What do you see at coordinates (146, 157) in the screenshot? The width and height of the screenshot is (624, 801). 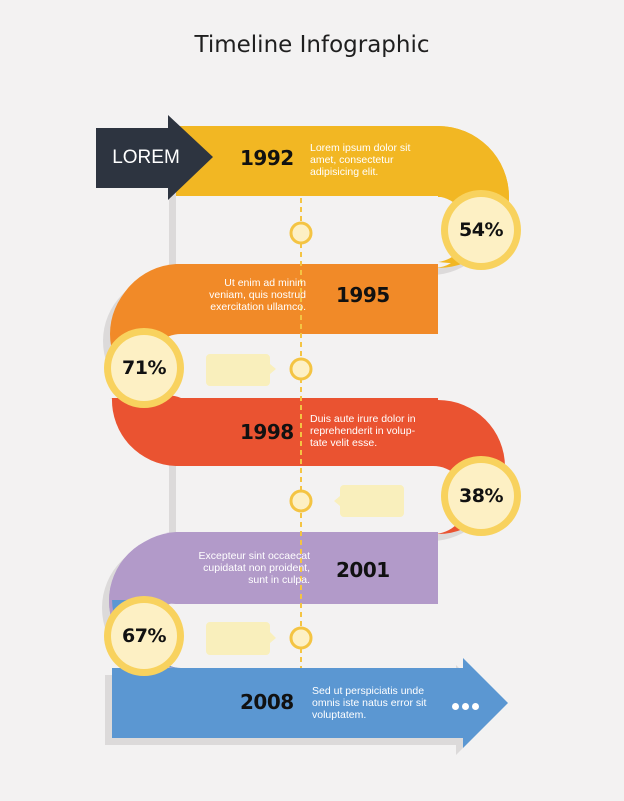 I see `start-label: LOREM` at bounding box center [146, 157].